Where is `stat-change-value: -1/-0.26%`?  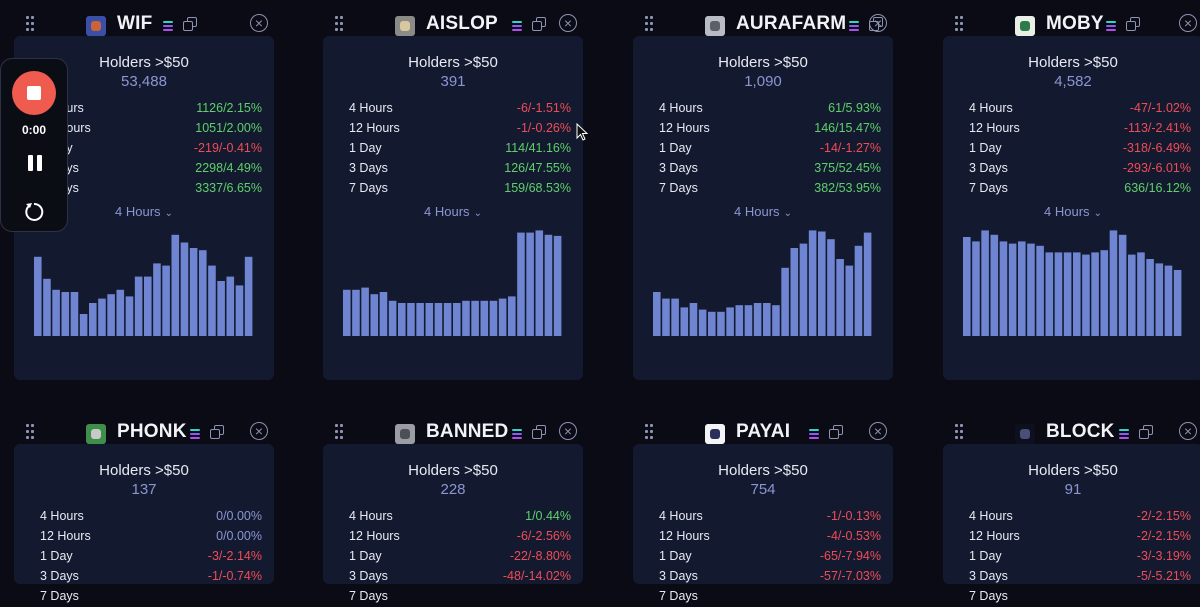
stat-change-value: -1/-0.26% is located at coordinates (543, 128).